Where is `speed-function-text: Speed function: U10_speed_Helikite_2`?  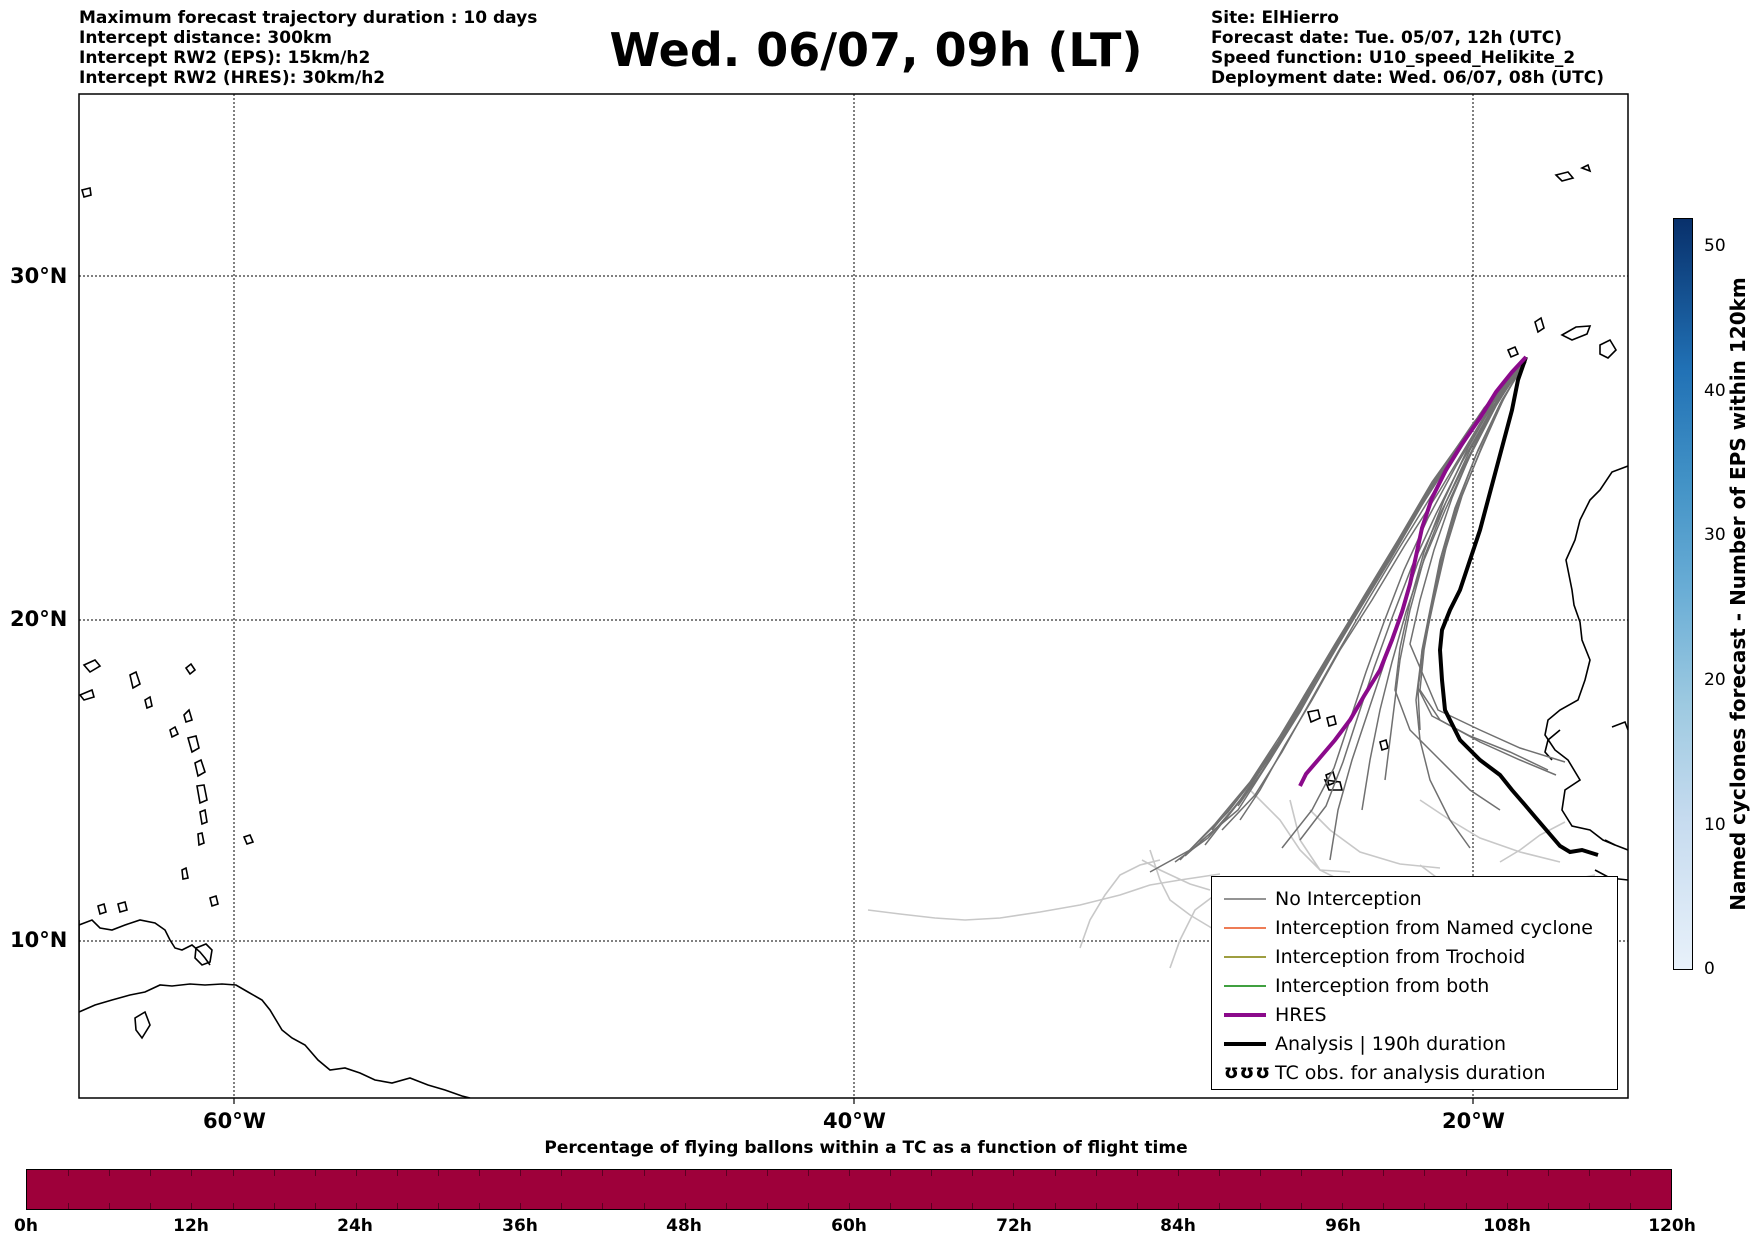
speed-function-text: Speed function: U10_speed_Helikite_2 is located at coordinates (1393, 58).